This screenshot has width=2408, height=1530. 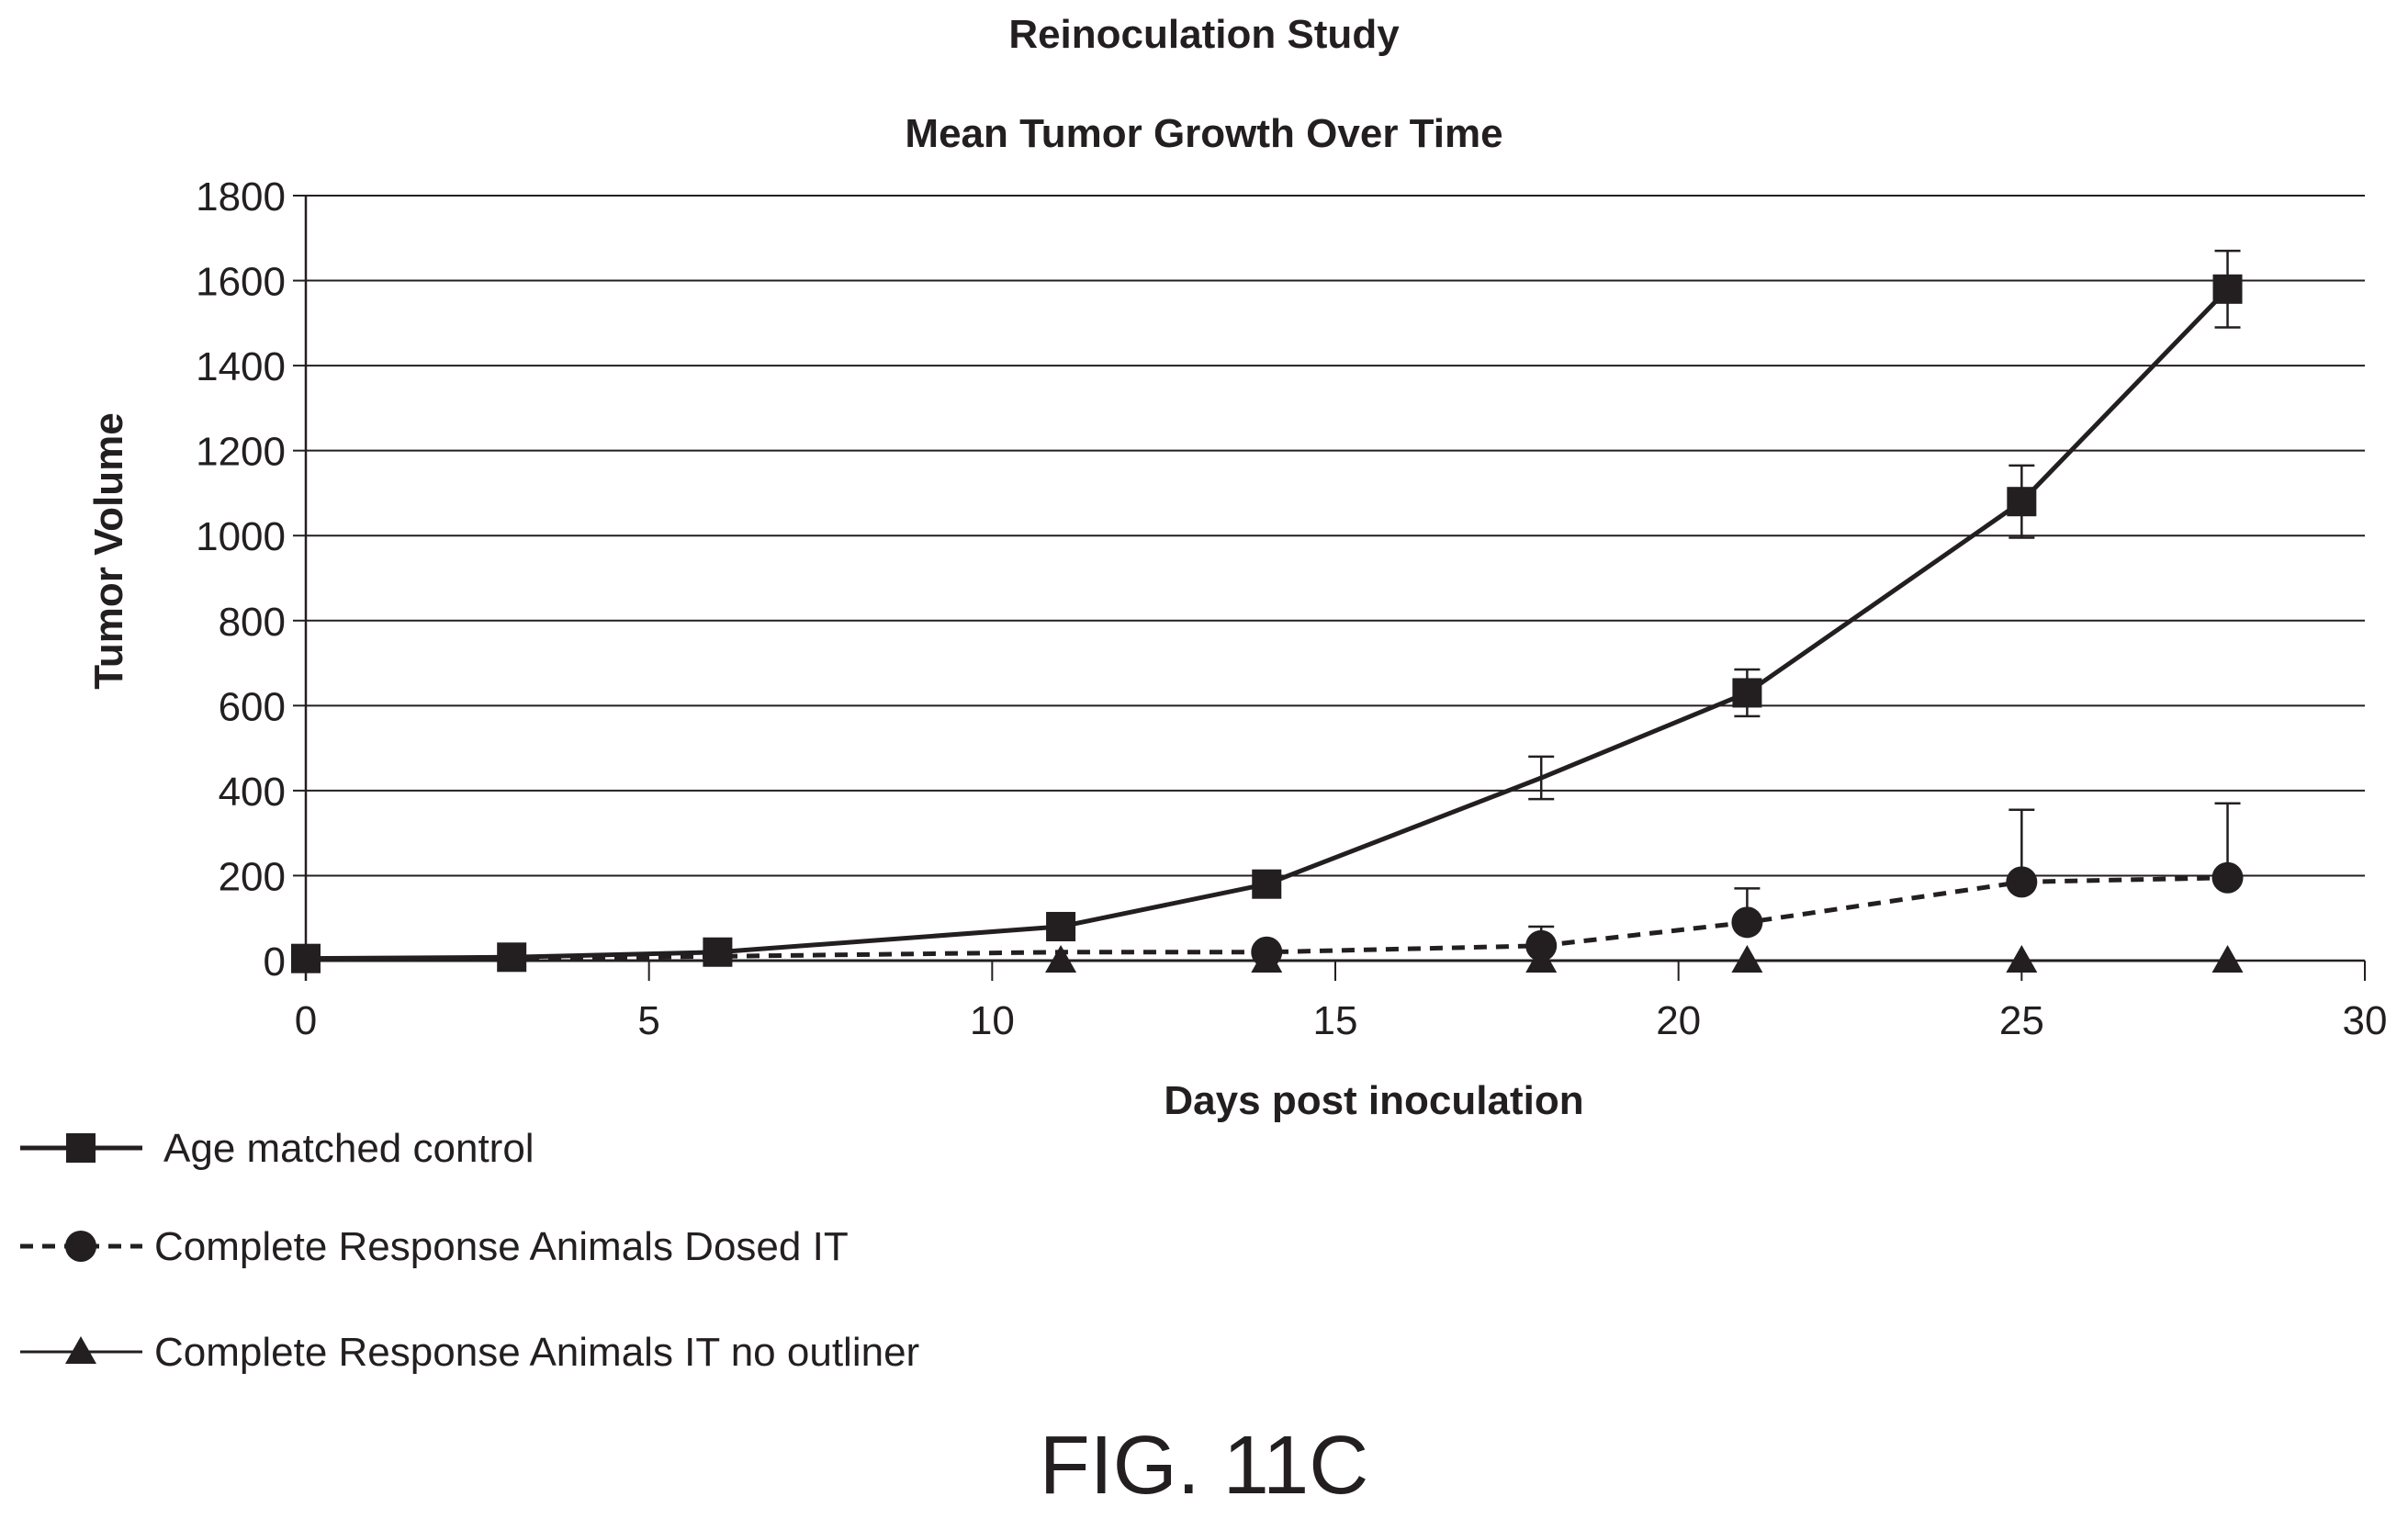 I want to click on x-axis-label: Days post inoculation, so click(x=1373, y=1100).